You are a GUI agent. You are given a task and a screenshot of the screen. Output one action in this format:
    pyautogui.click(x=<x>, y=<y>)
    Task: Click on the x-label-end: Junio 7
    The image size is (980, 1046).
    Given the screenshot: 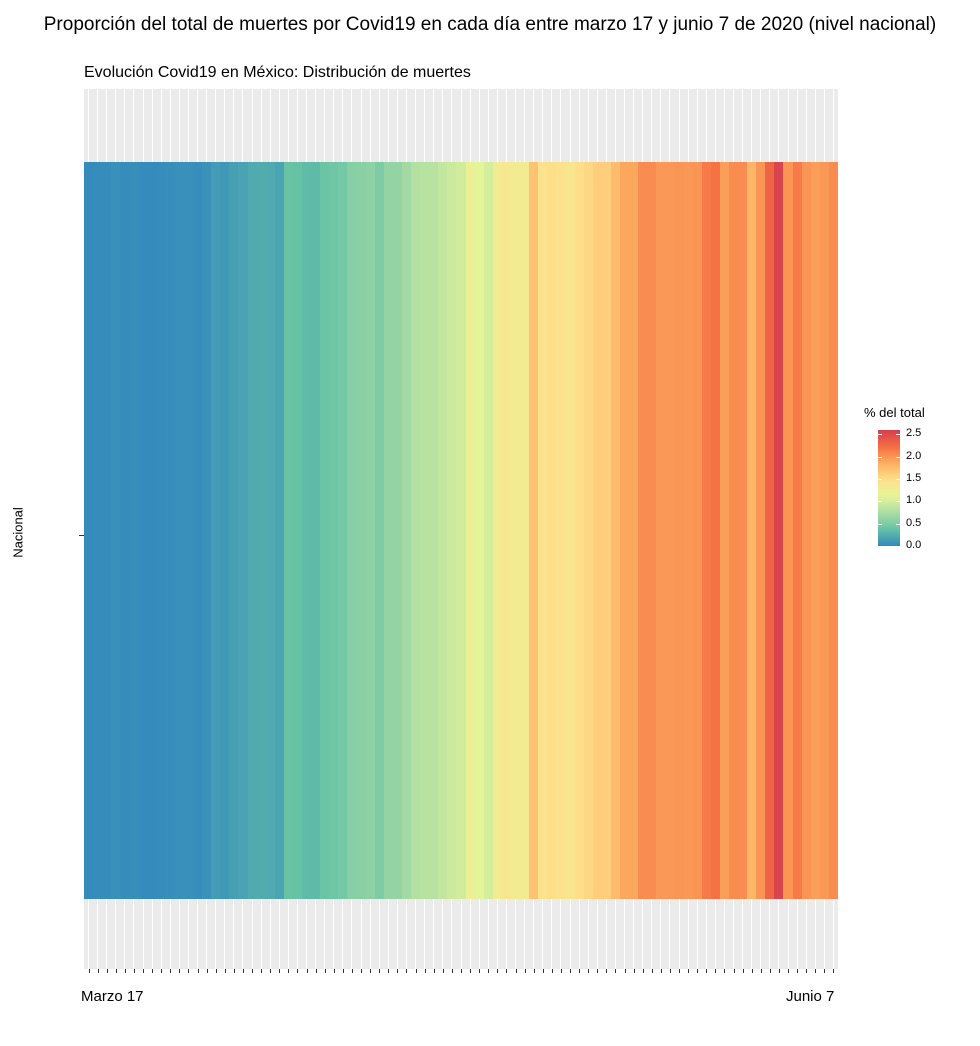 What is the action you would take?
    pyautogui.click(x=810, y=996)
    